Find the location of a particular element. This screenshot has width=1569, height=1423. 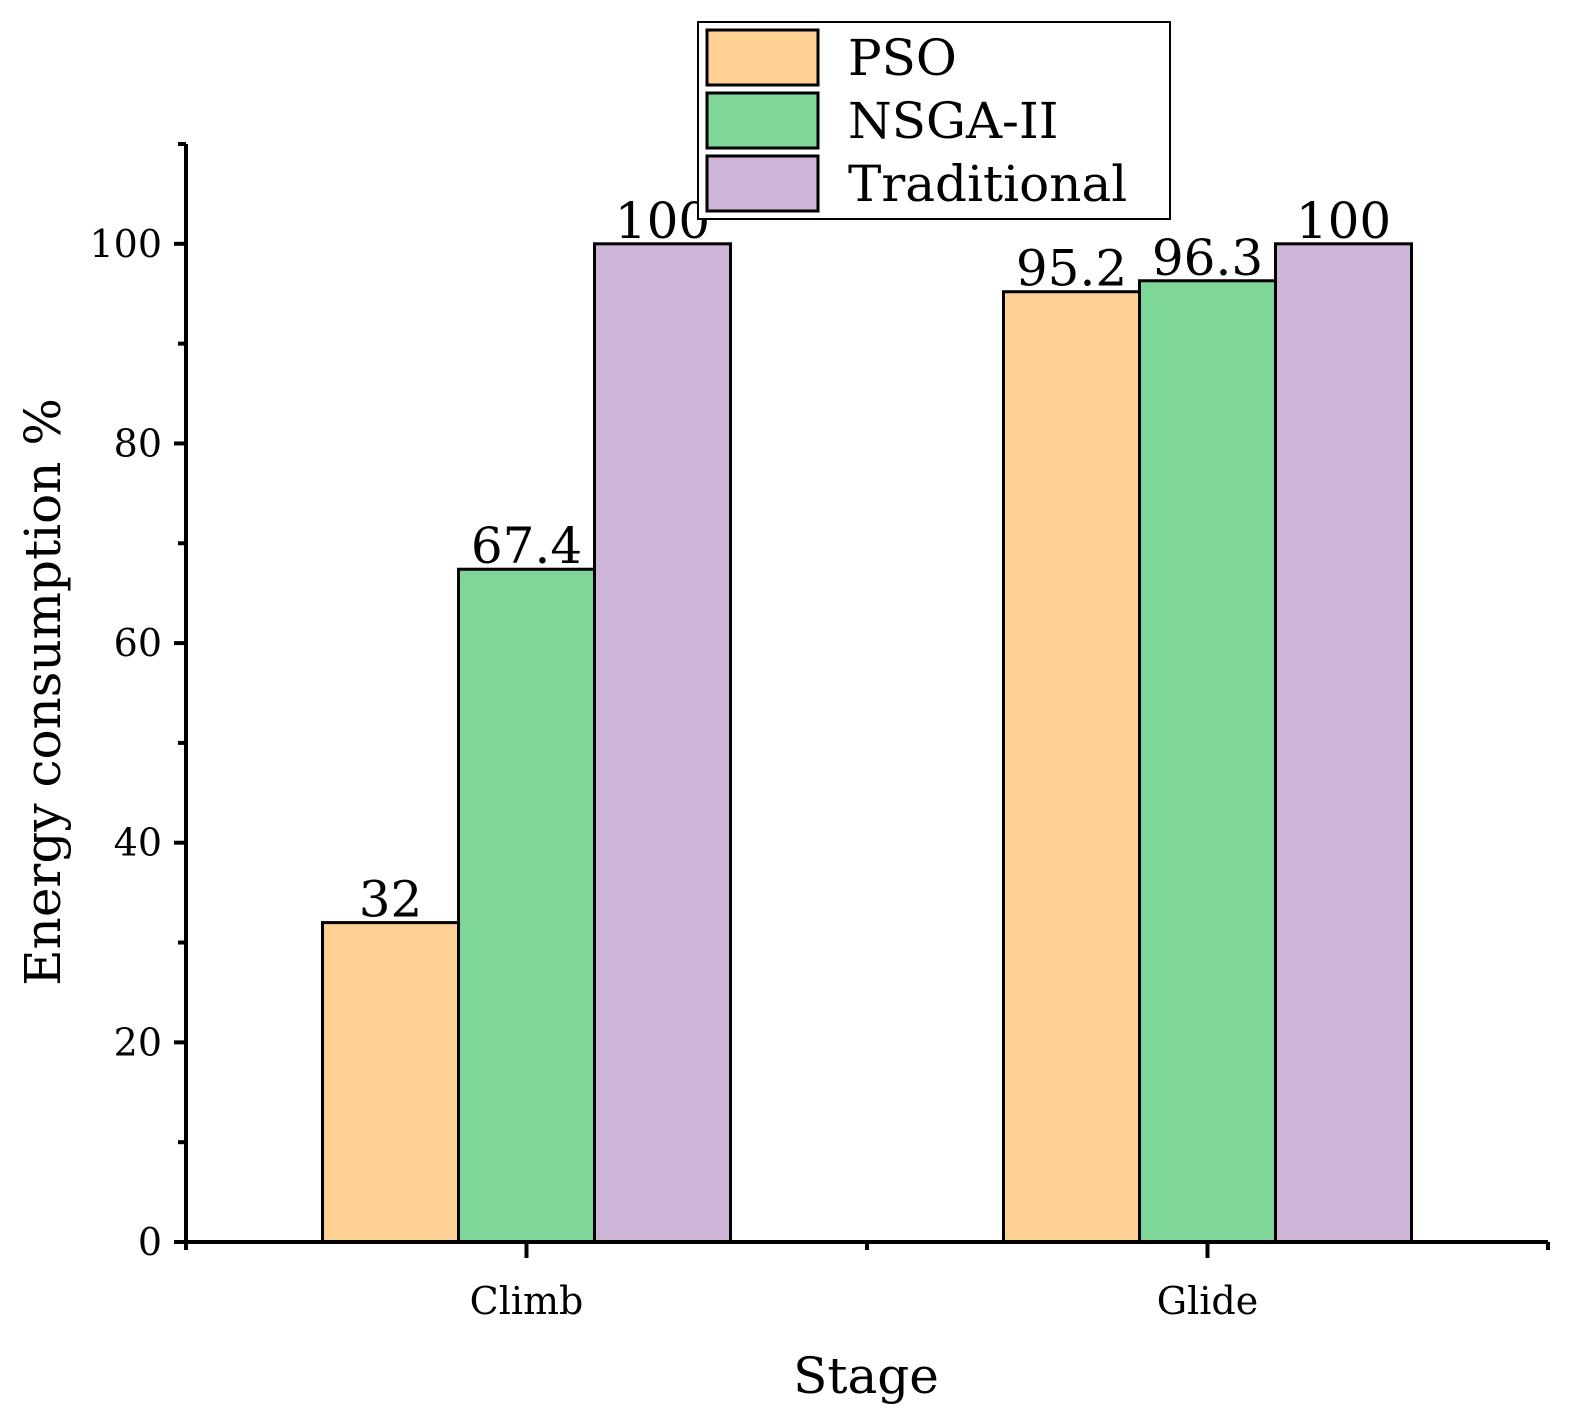

y-tick-label: 100 is located at coordinates (125, 244).